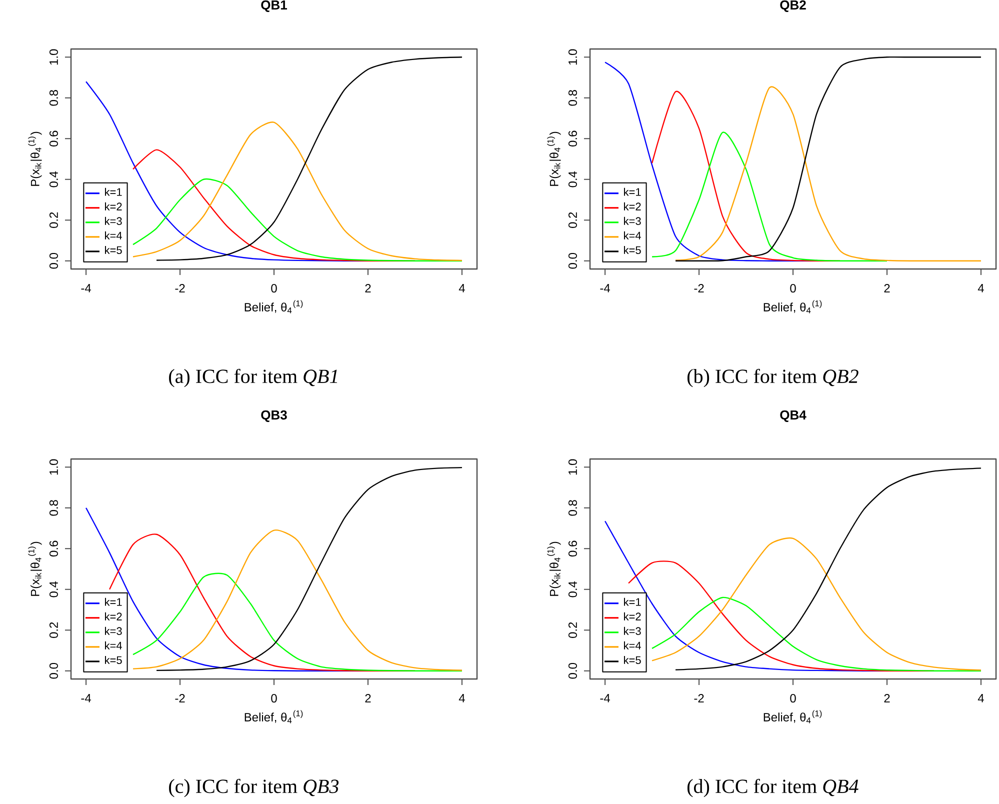  I want to click on chart-title: QB4, so click(793, 416).